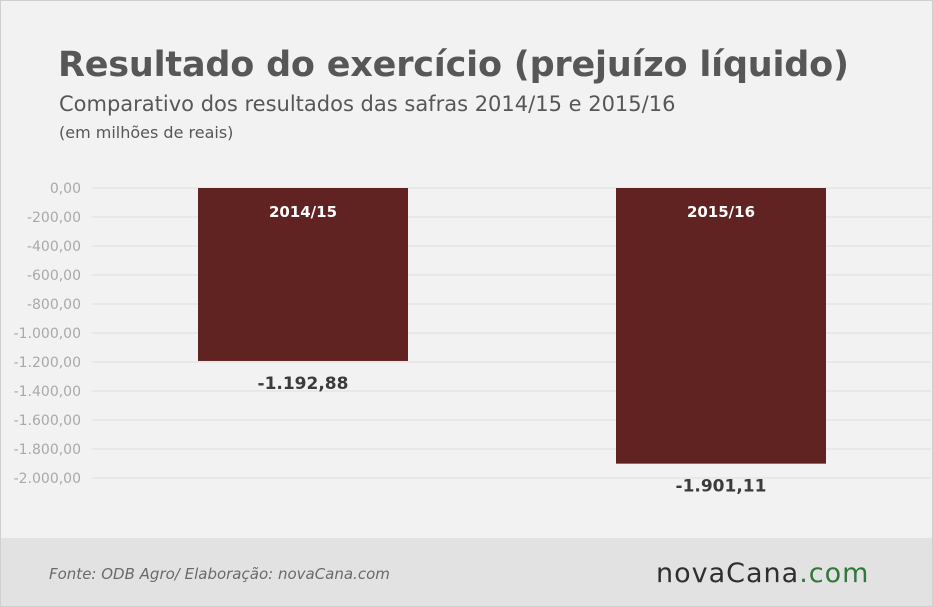 This screenshot has width=933, height=607. Describe the element at coordinates (728, 573) in the screenshot. I see `brand-name: novaCana` at that location.